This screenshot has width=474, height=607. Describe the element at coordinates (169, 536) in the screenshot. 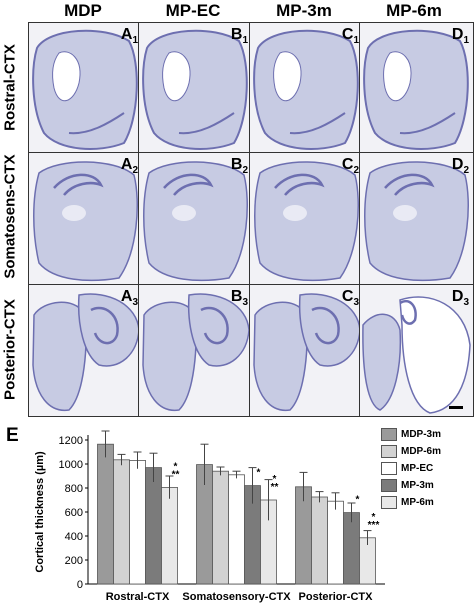

I see `bar-mp-6m` at that location.